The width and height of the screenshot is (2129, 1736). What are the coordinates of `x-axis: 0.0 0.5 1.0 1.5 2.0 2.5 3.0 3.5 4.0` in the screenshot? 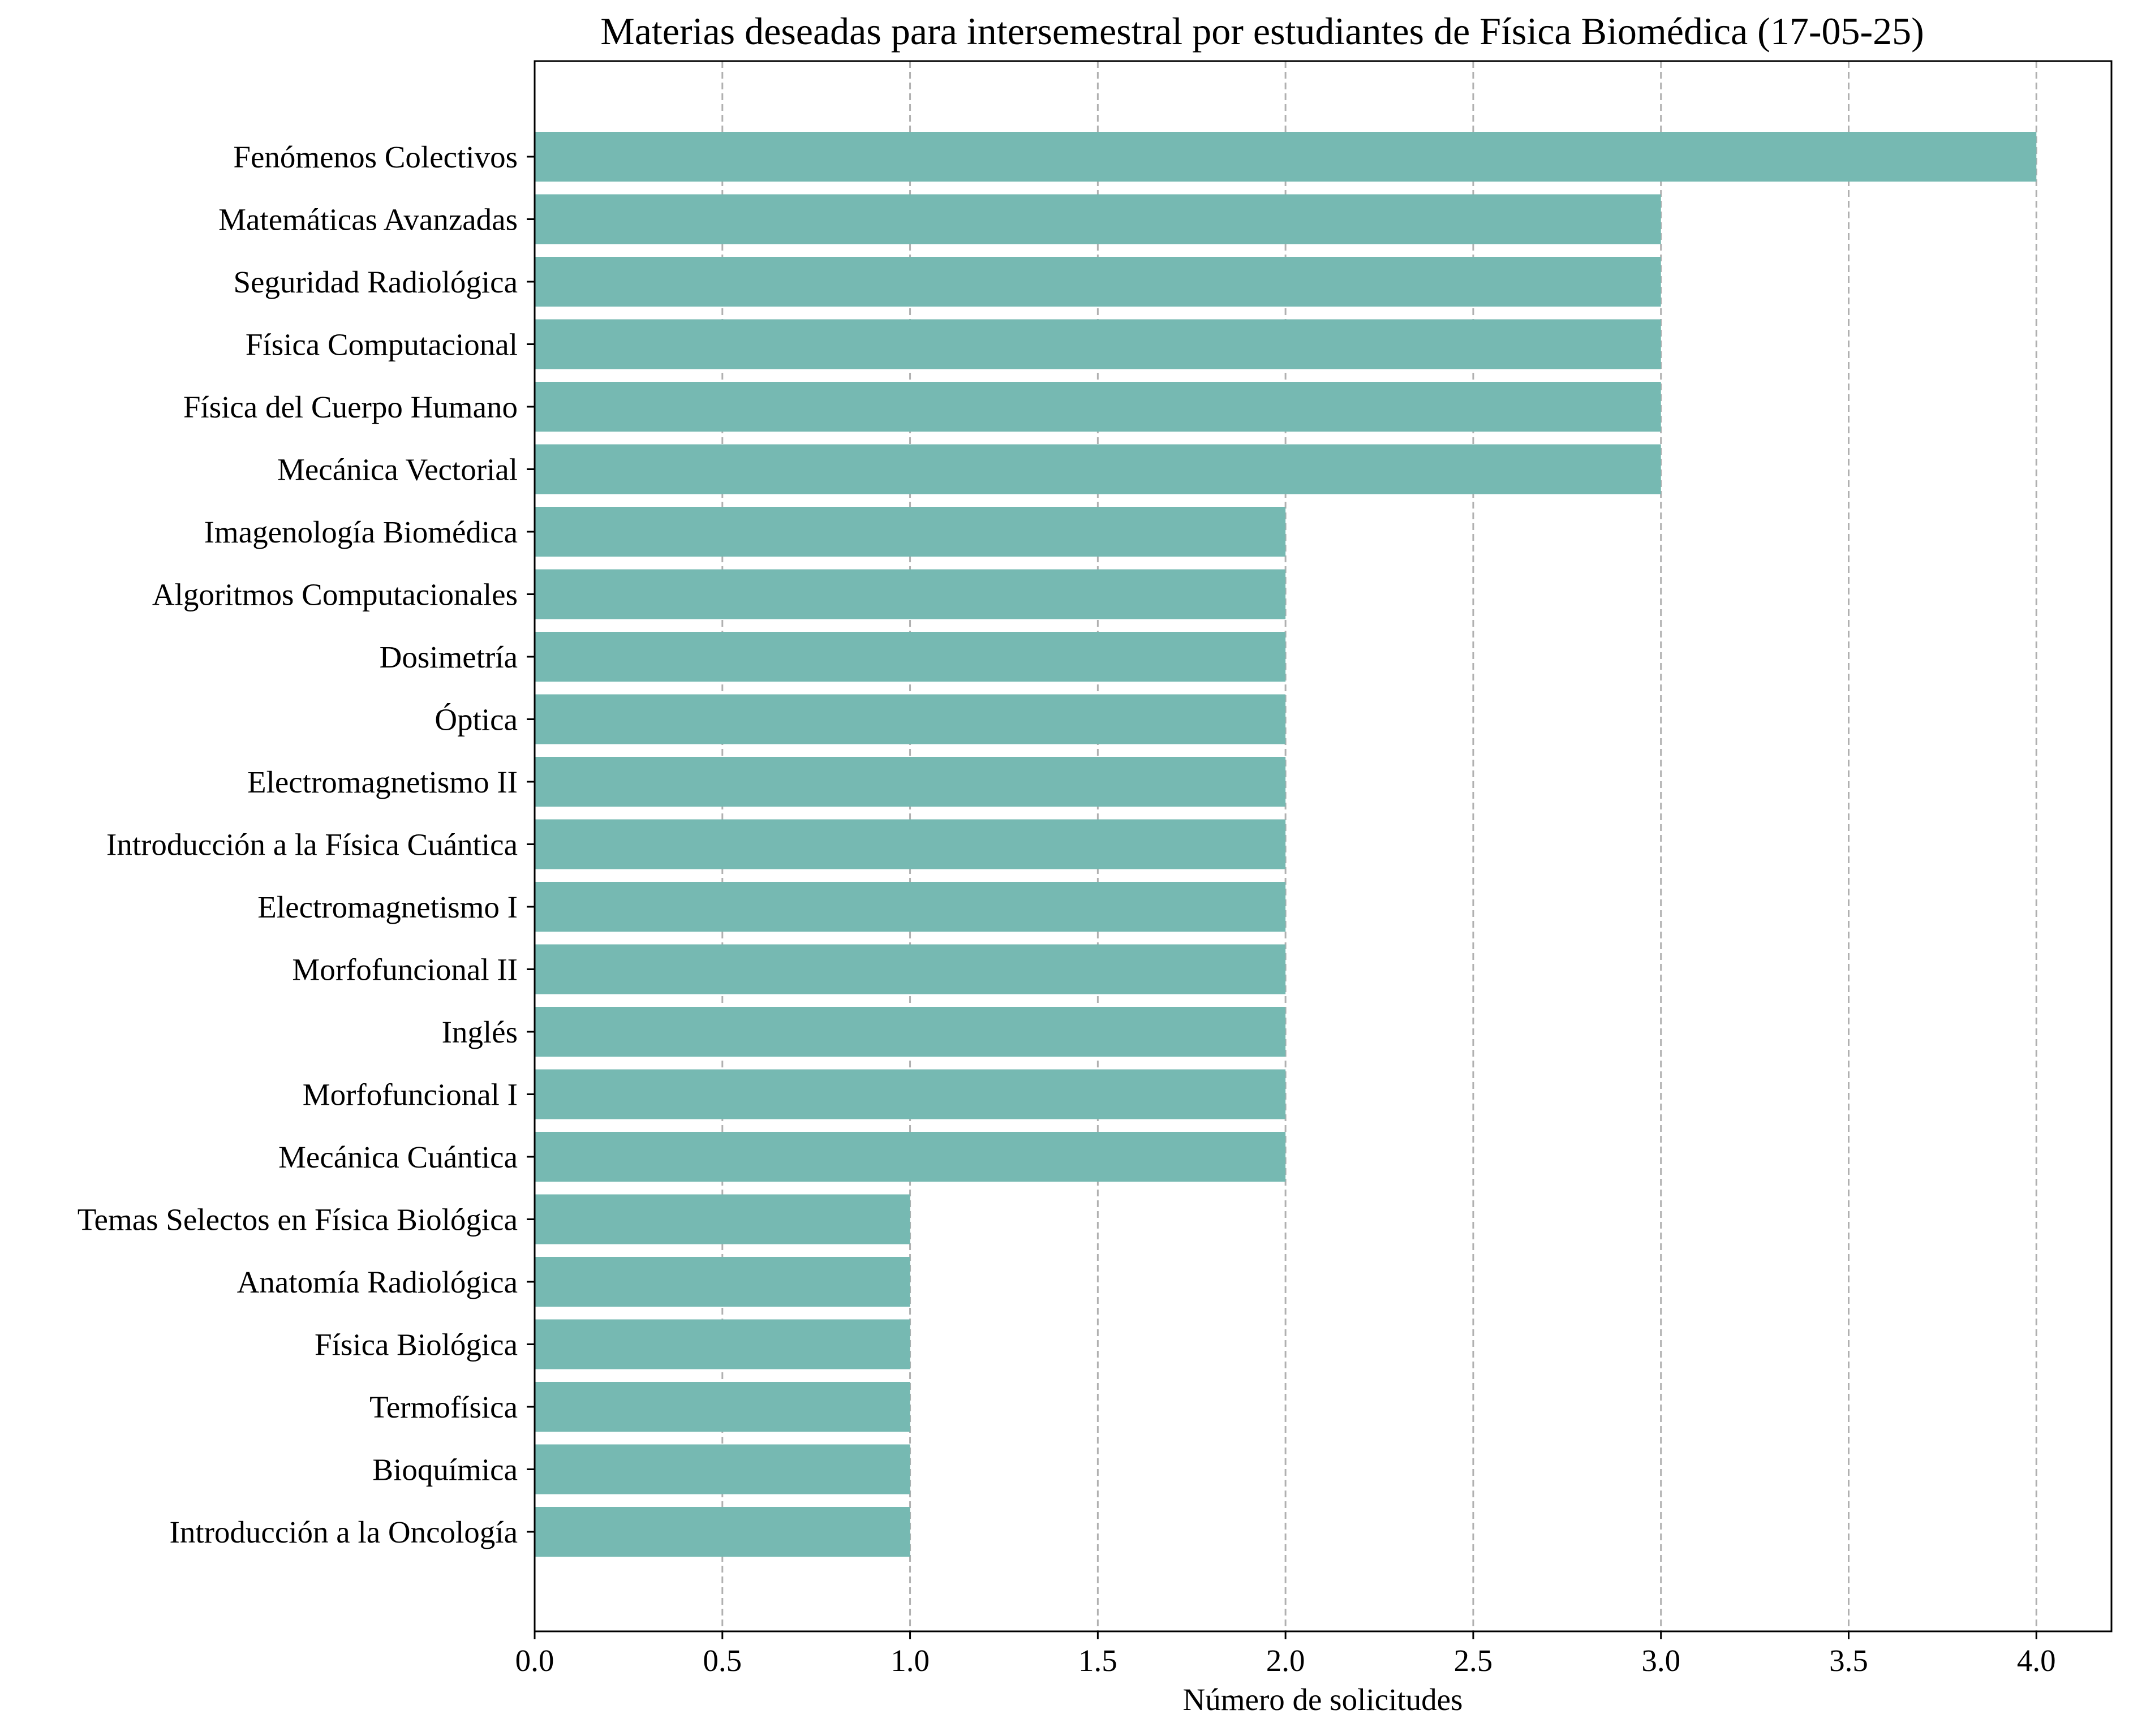 It's located at (1285, 1654).